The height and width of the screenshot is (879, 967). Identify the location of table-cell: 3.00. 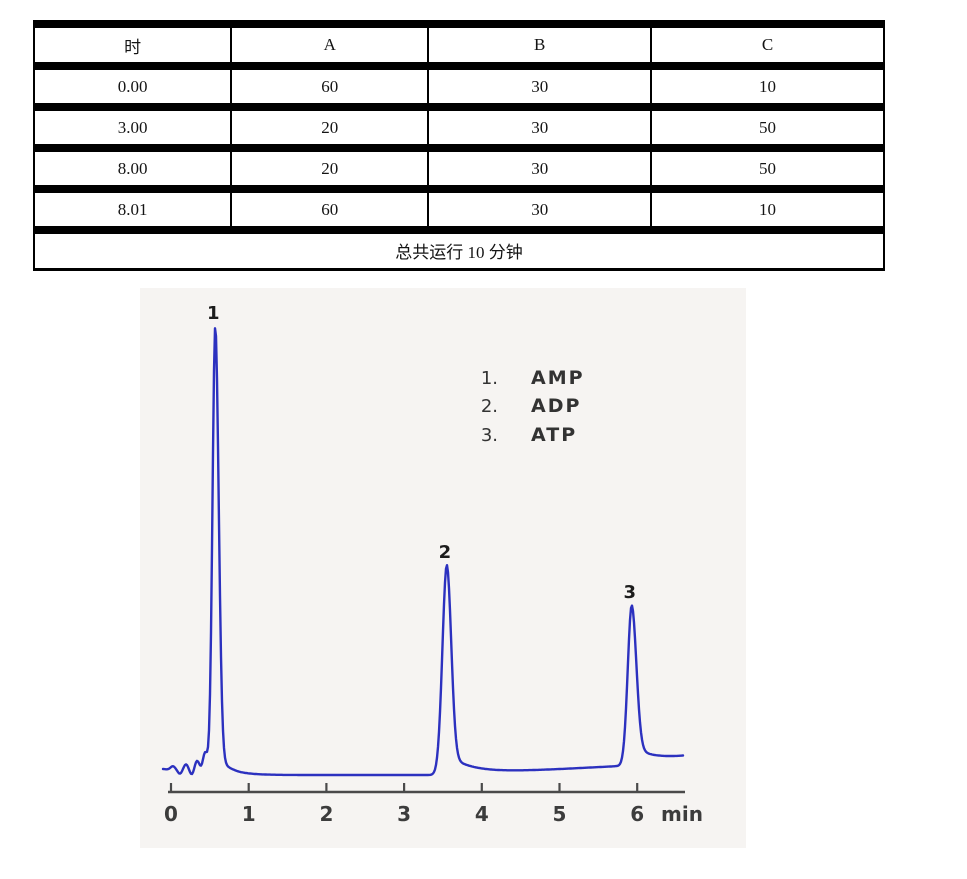
(132, 127).